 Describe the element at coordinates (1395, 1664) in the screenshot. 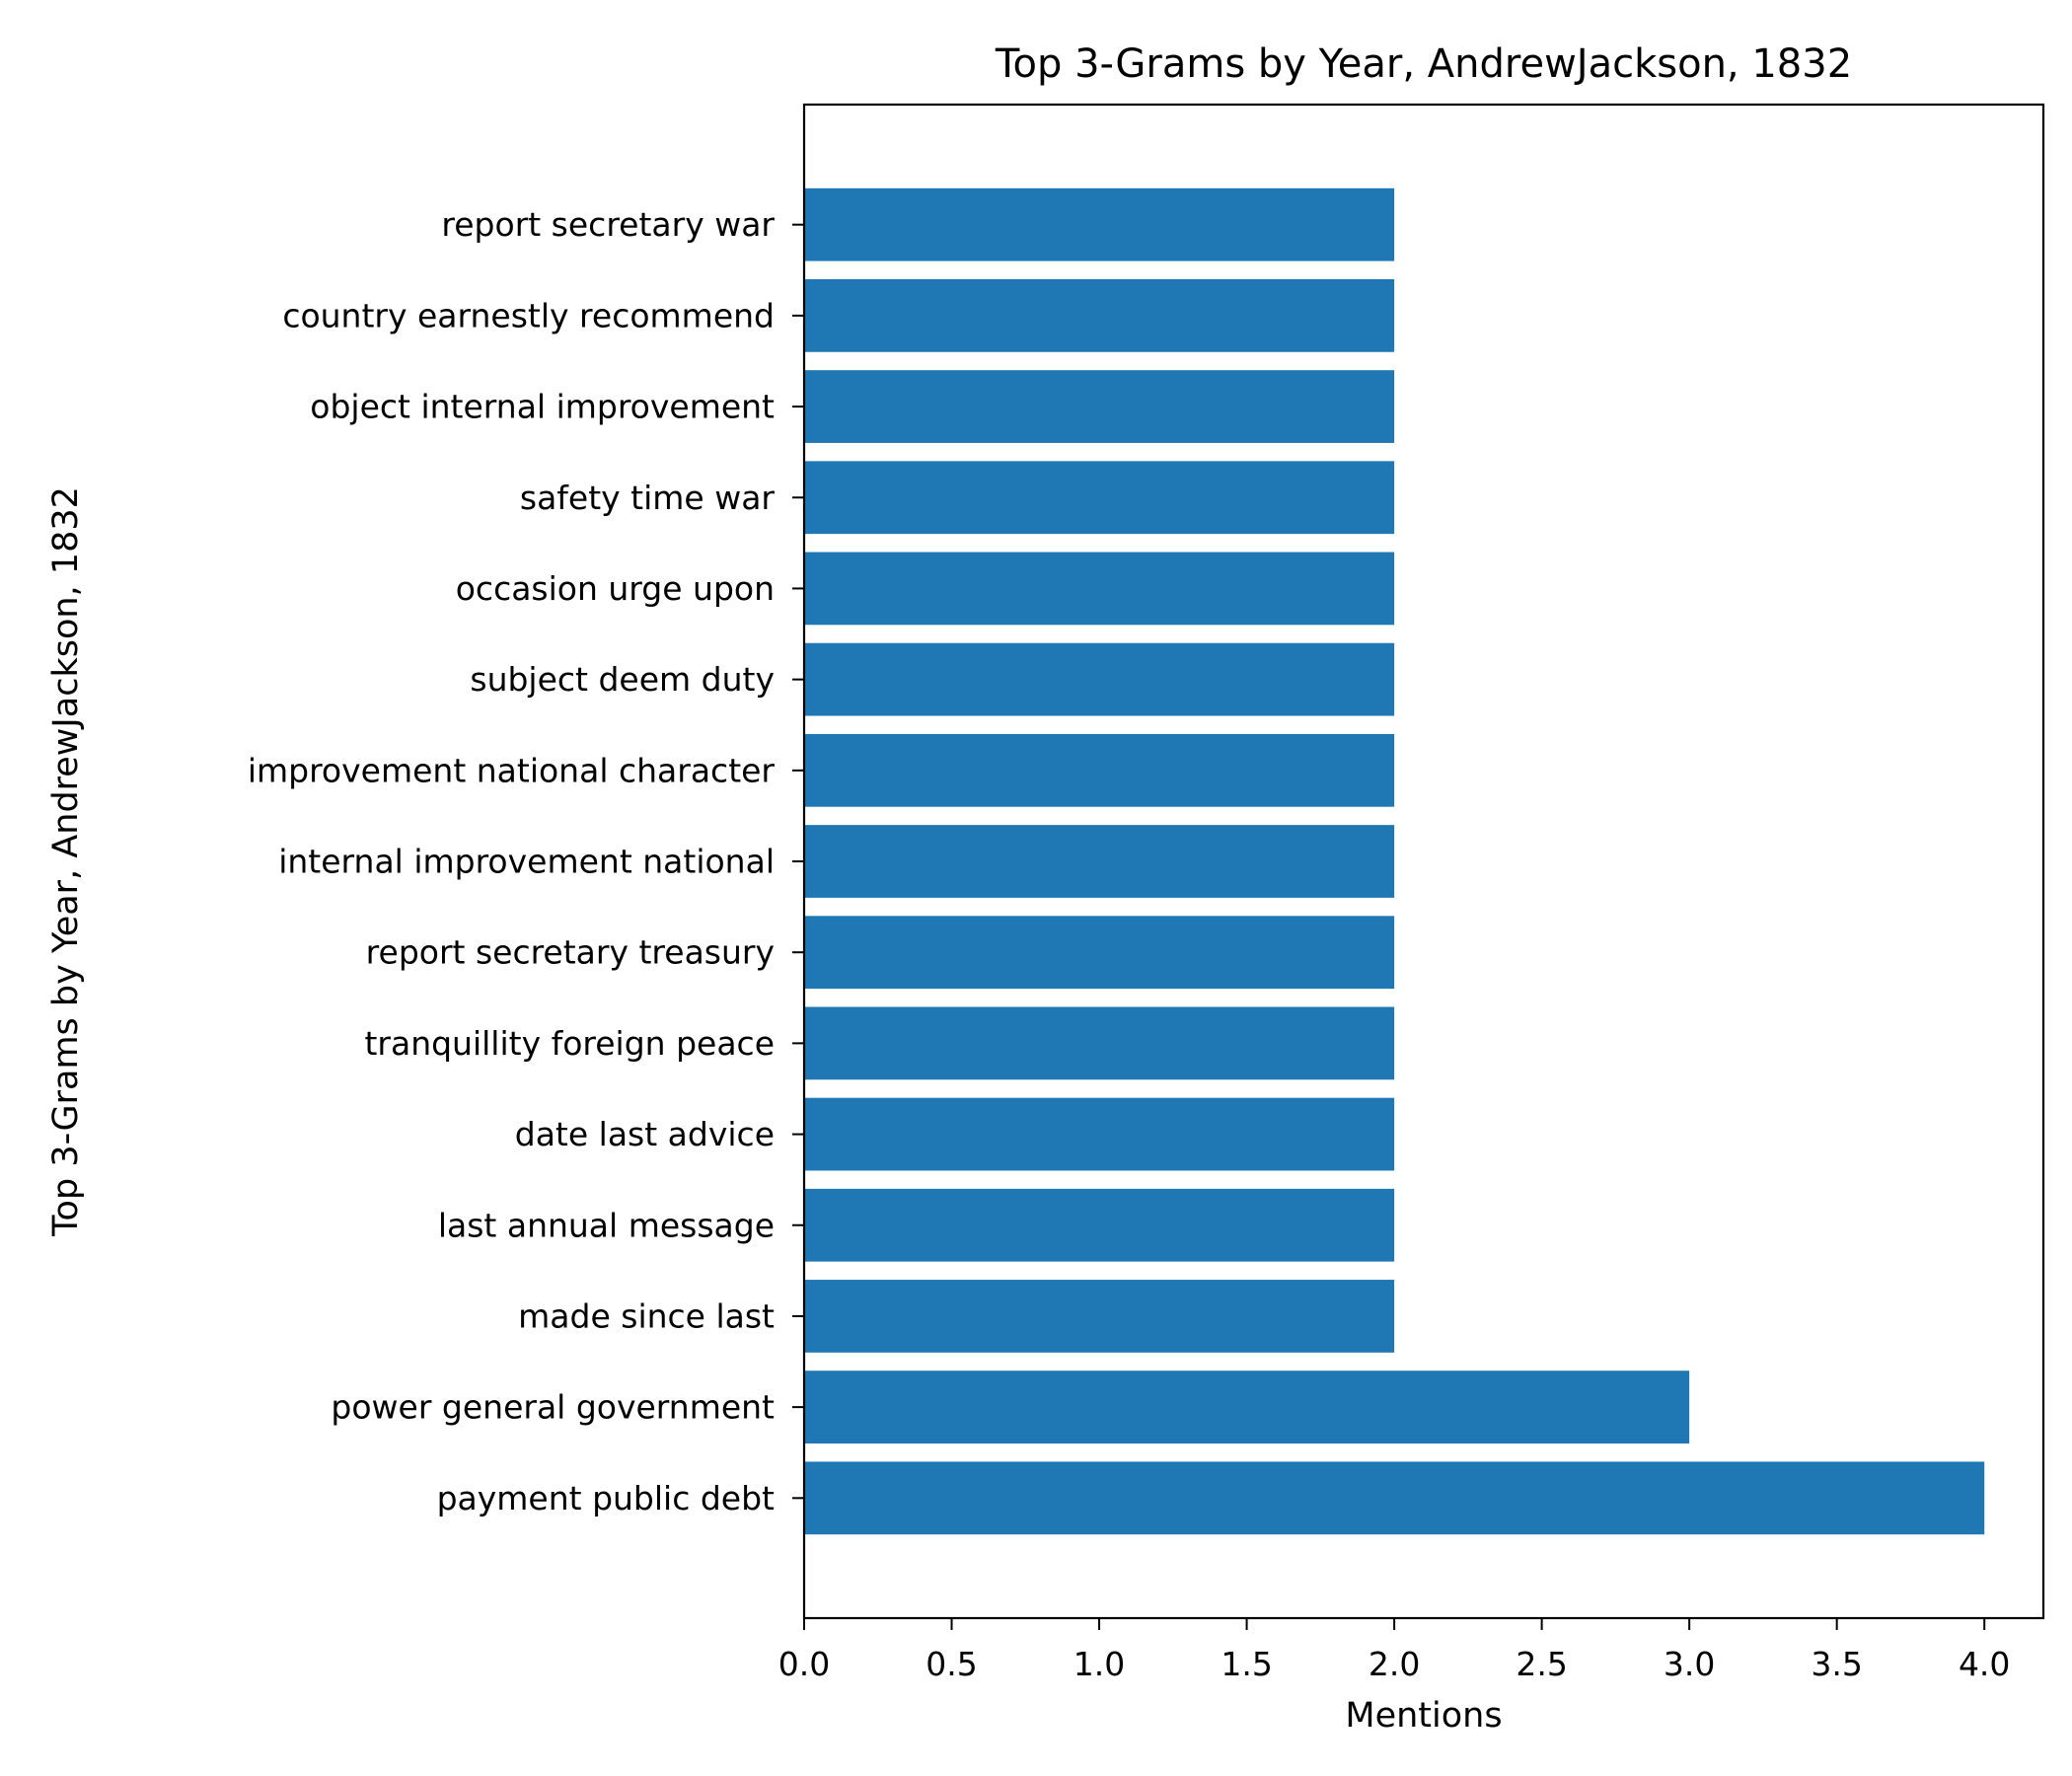

I see `x-tick-label: 2.0` at that location.